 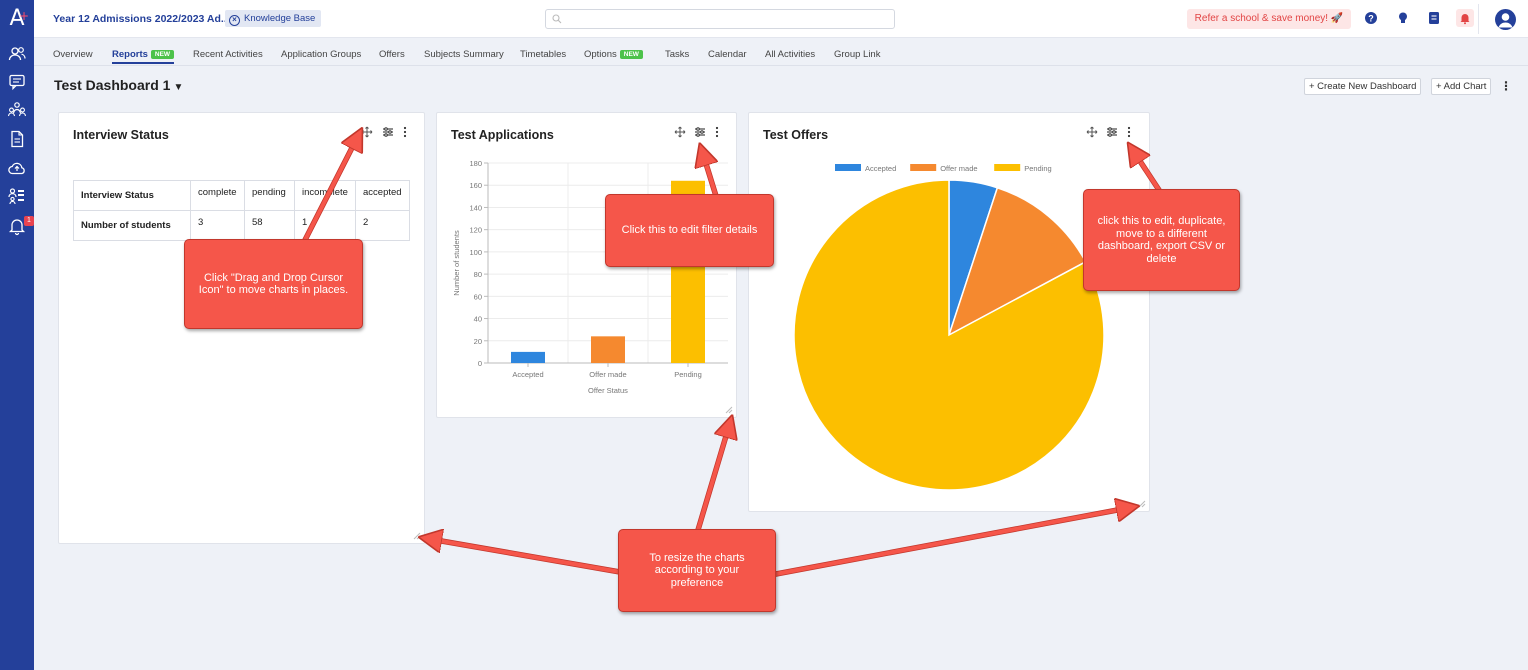 I want to click on tab-calendar: Calendar, so click(x=727, y=54).